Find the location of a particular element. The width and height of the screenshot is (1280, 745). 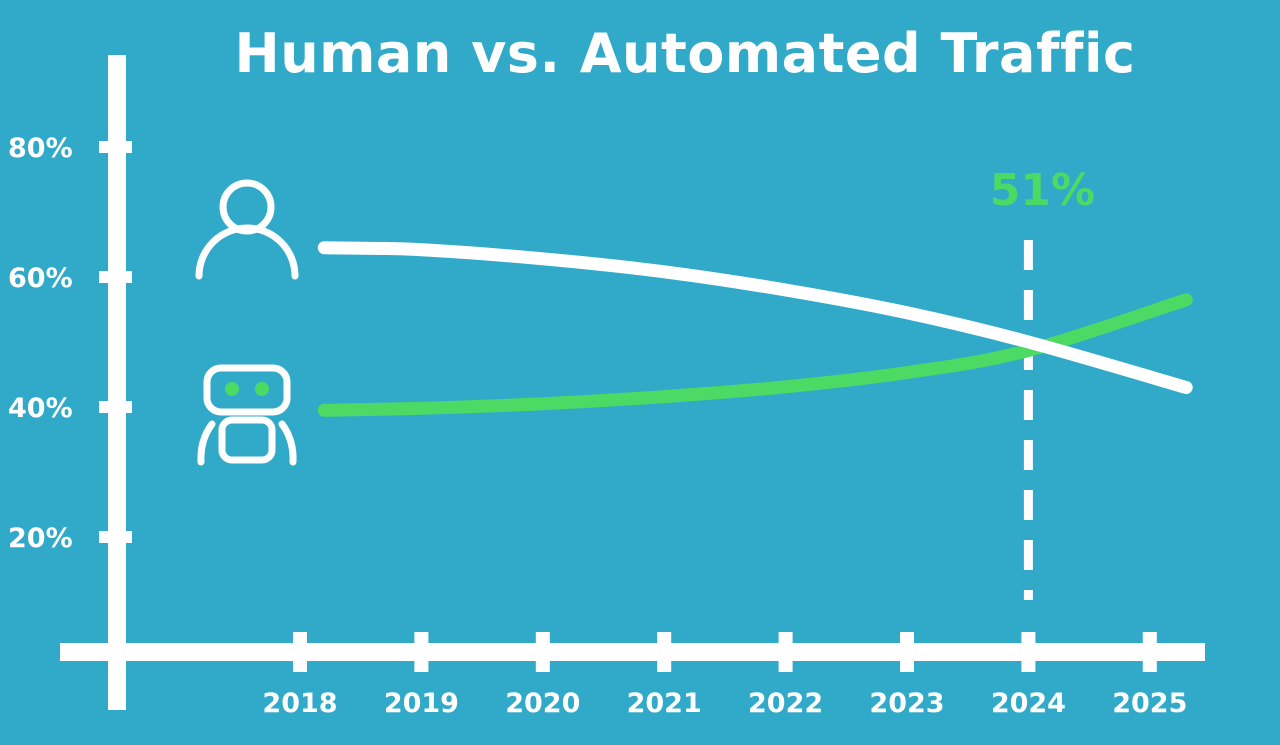

robot-icon is located at coordinates (247, 415).